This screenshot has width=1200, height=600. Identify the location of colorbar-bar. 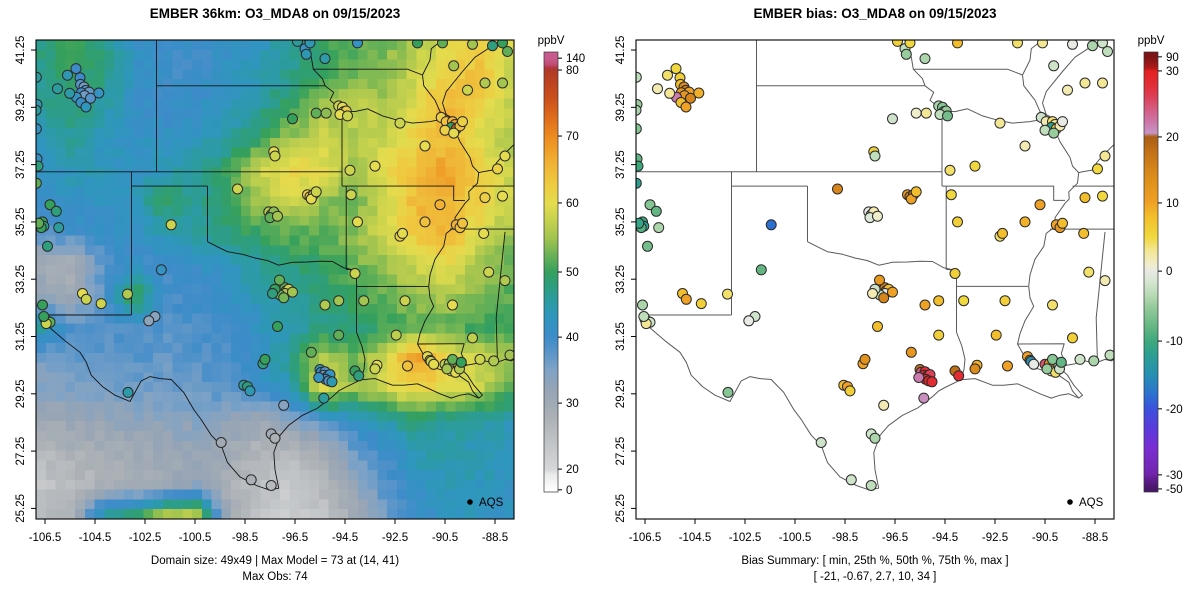
(1151, 272).